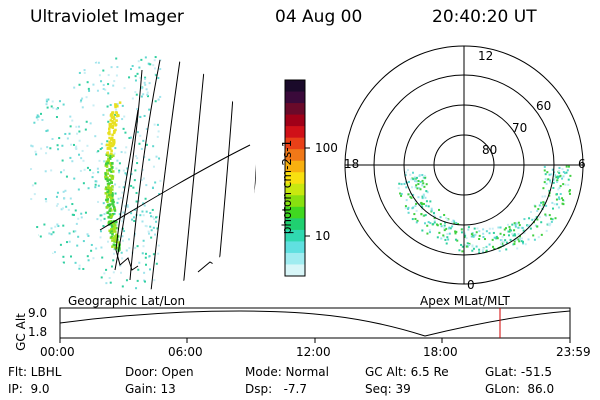 This screenshot has height=400, width=600. What do you see at coordinates (150, 389) in the screenshot?
I see `info-gain: Gain: 13` at bounding box center [150, 389].